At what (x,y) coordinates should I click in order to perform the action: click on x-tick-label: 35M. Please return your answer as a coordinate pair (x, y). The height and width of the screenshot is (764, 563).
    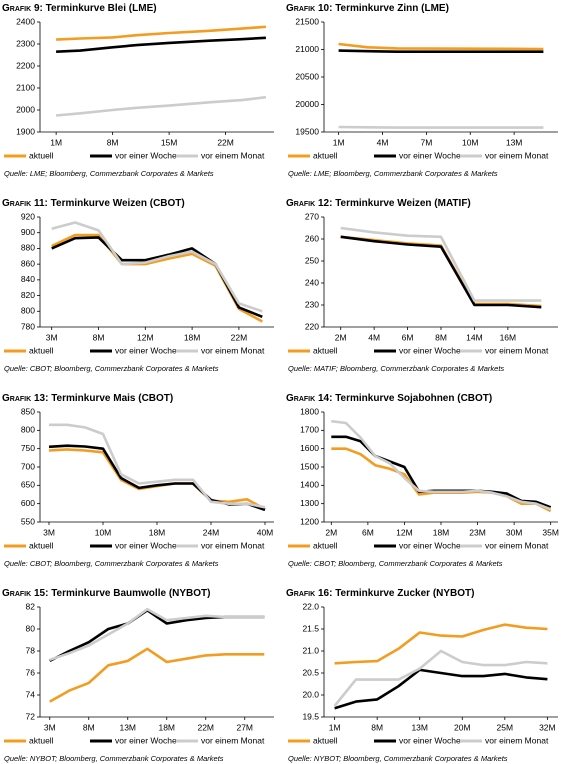
    Looking at the image, I should click on (550, 532).